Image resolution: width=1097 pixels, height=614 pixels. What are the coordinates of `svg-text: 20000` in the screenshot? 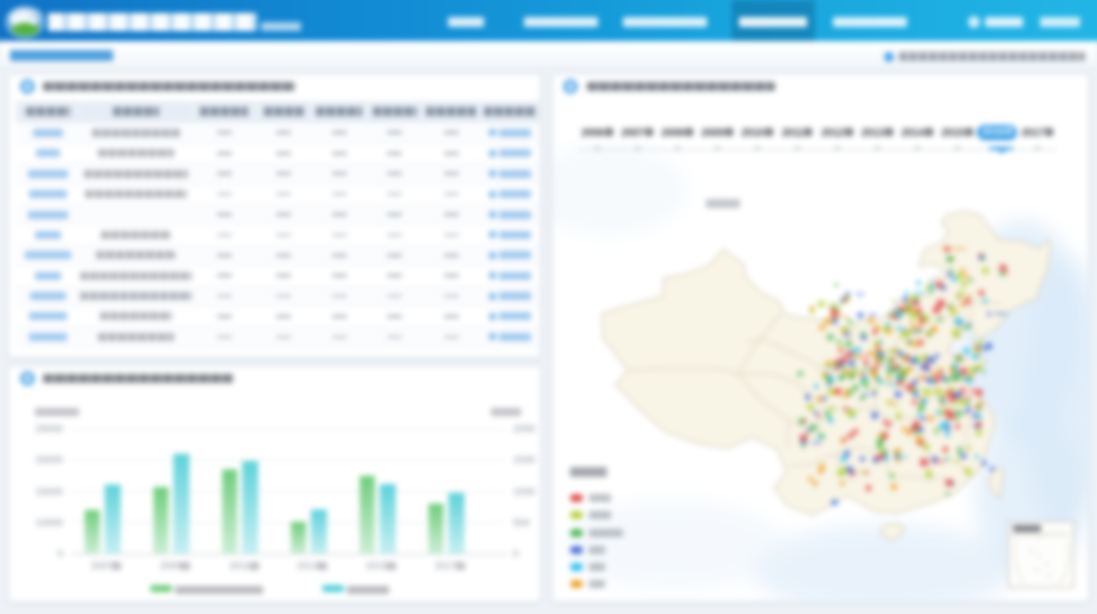 It's located at (49, 460).